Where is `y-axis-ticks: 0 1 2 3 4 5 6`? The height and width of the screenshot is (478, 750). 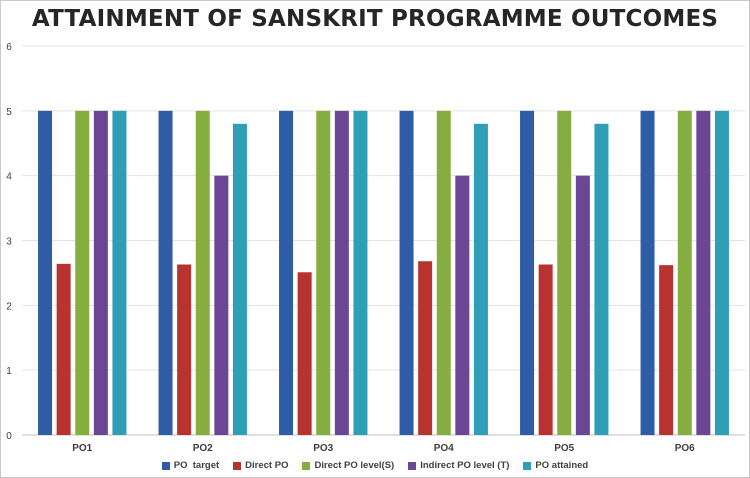 y-axis-ticks: 0 1 2 3 4 5 6 is located at coordinates (9, 242).